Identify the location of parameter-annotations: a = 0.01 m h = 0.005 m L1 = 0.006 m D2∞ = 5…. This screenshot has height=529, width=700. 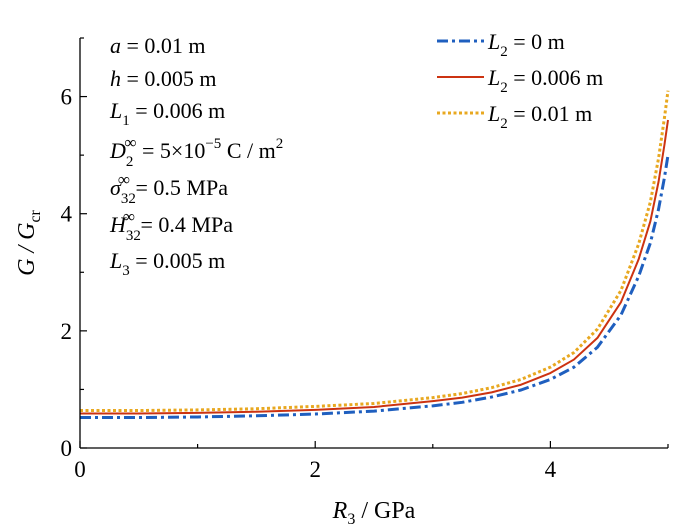
(196, 156).